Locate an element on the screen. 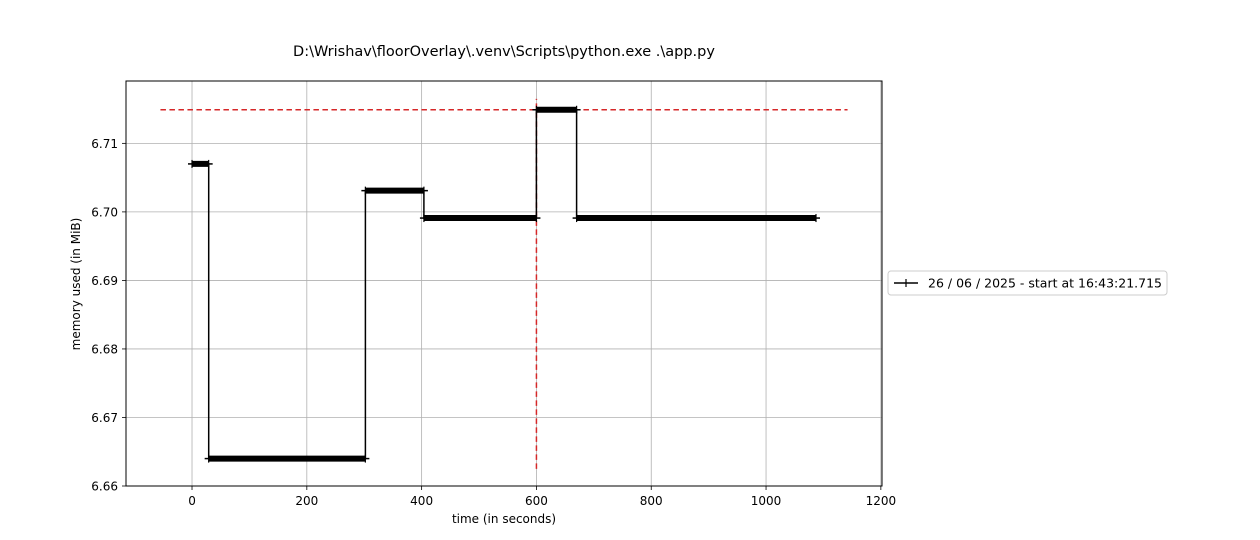 This screenshot has height=540, width=1260. x-tick-label: 800 is located at coordinates (651, 501).